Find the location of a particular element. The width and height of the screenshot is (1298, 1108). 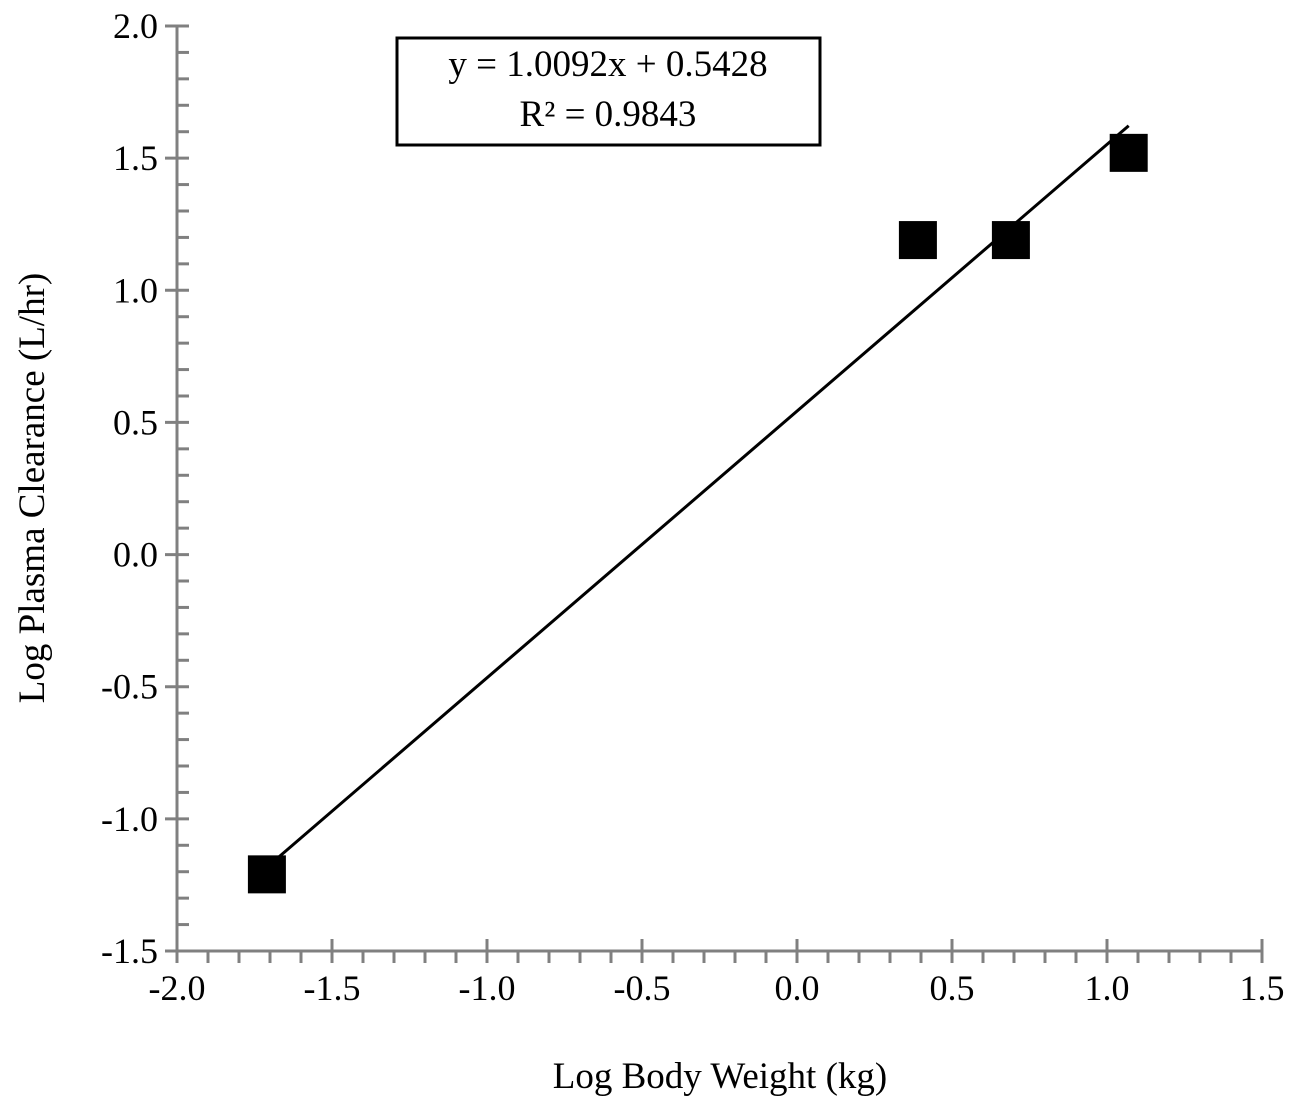

x-tick-label: 0.0 is located at coordinates (797, 988).